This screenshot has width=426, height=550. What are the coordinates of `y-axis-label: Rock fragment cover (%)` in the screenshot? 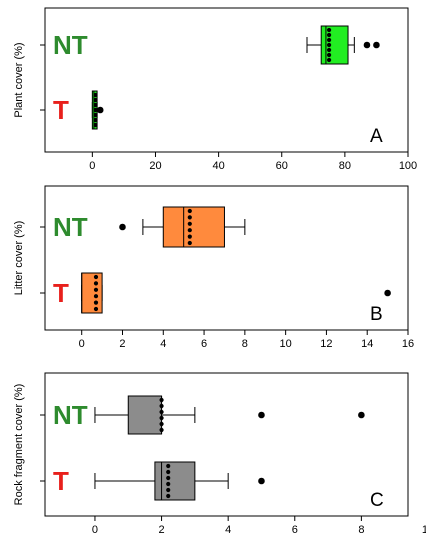 It's located at (19, 445).